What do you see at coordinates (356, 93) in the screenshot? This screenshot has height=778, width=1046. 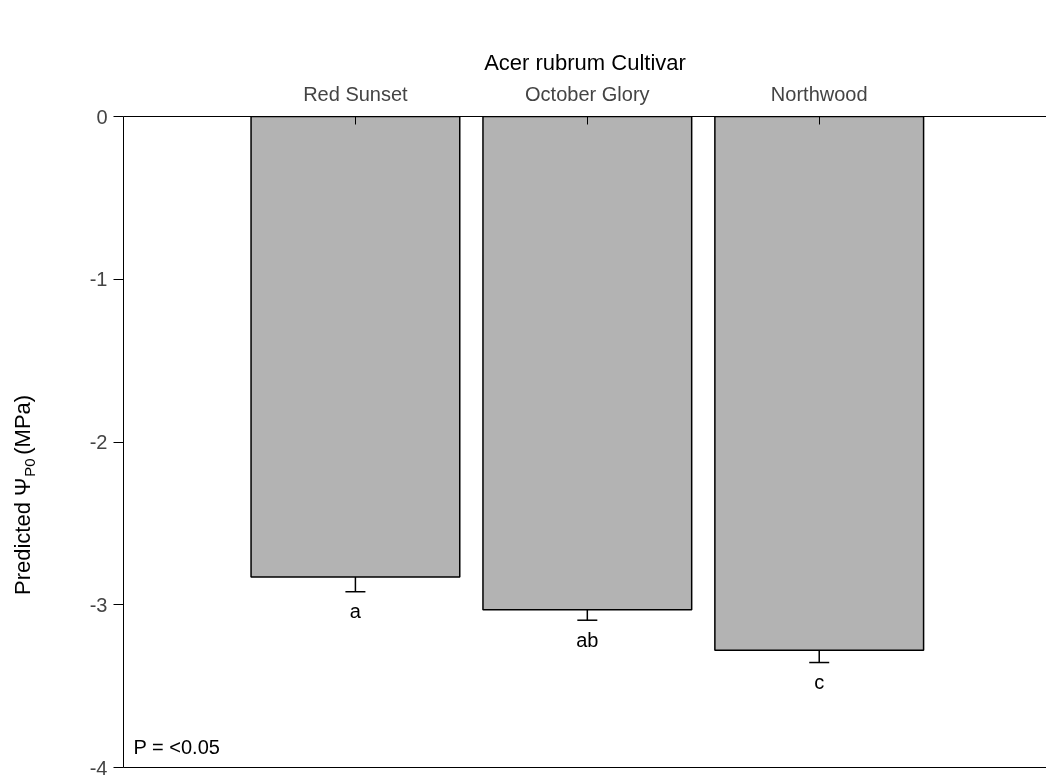 I see `x-tick-label: Red Sunset` at bounding box center [356, 93].